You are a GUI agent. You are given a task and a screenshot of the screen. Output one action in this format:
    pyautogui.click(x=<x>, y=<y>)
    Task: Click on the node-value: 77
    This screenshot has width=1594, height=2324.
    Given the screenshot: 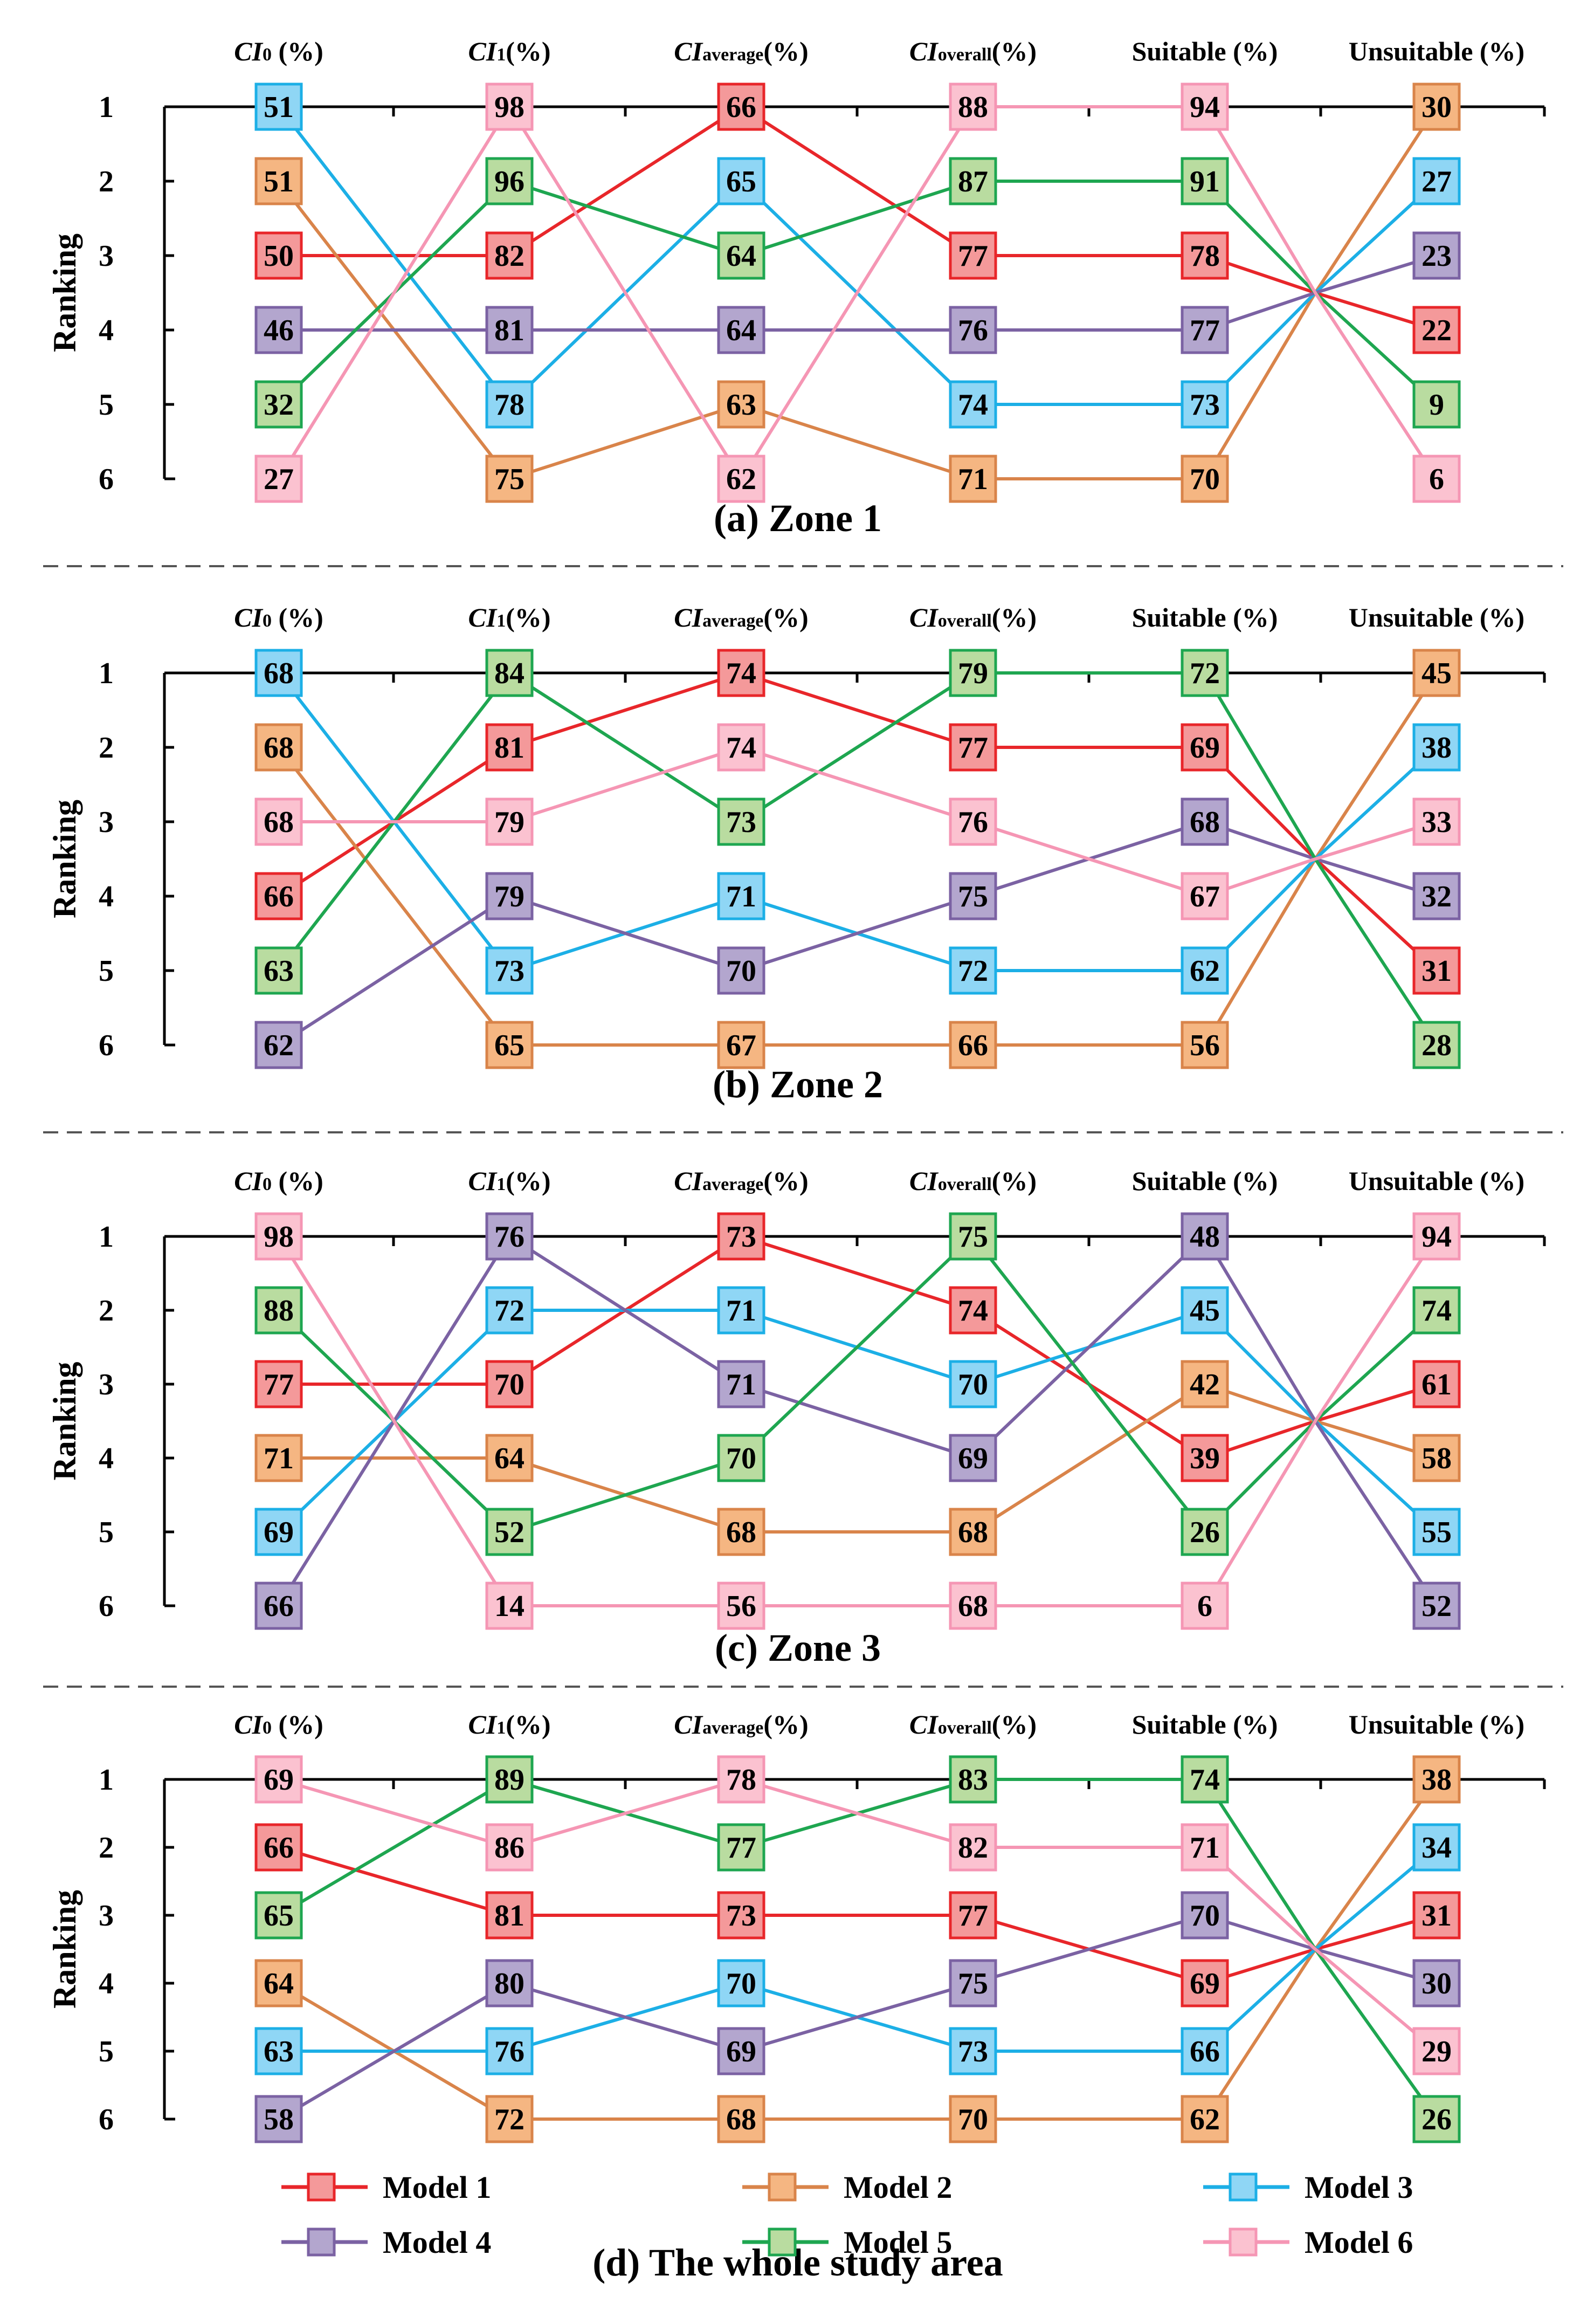 What is the action you would take?
    pyautogui.click(x=973, y=256)
    